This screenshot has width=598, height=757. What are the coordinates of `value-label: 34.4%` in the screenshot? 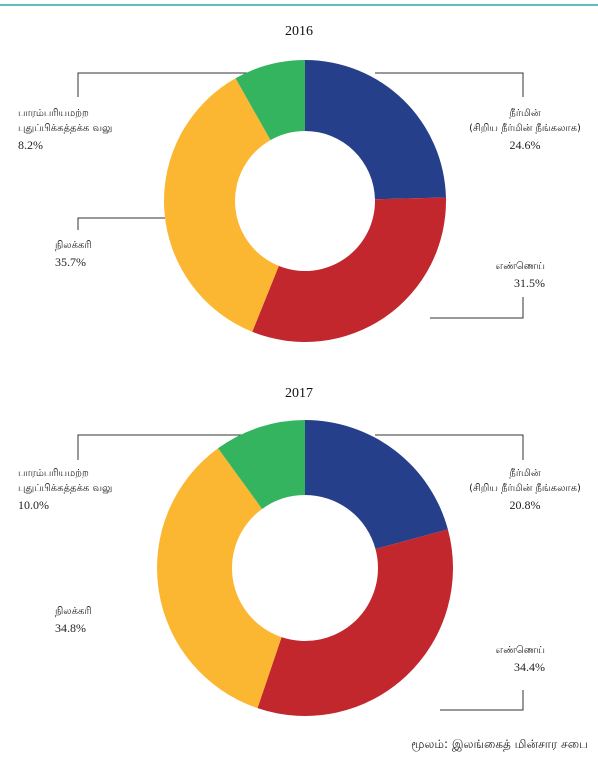 It's located at (529, 667).